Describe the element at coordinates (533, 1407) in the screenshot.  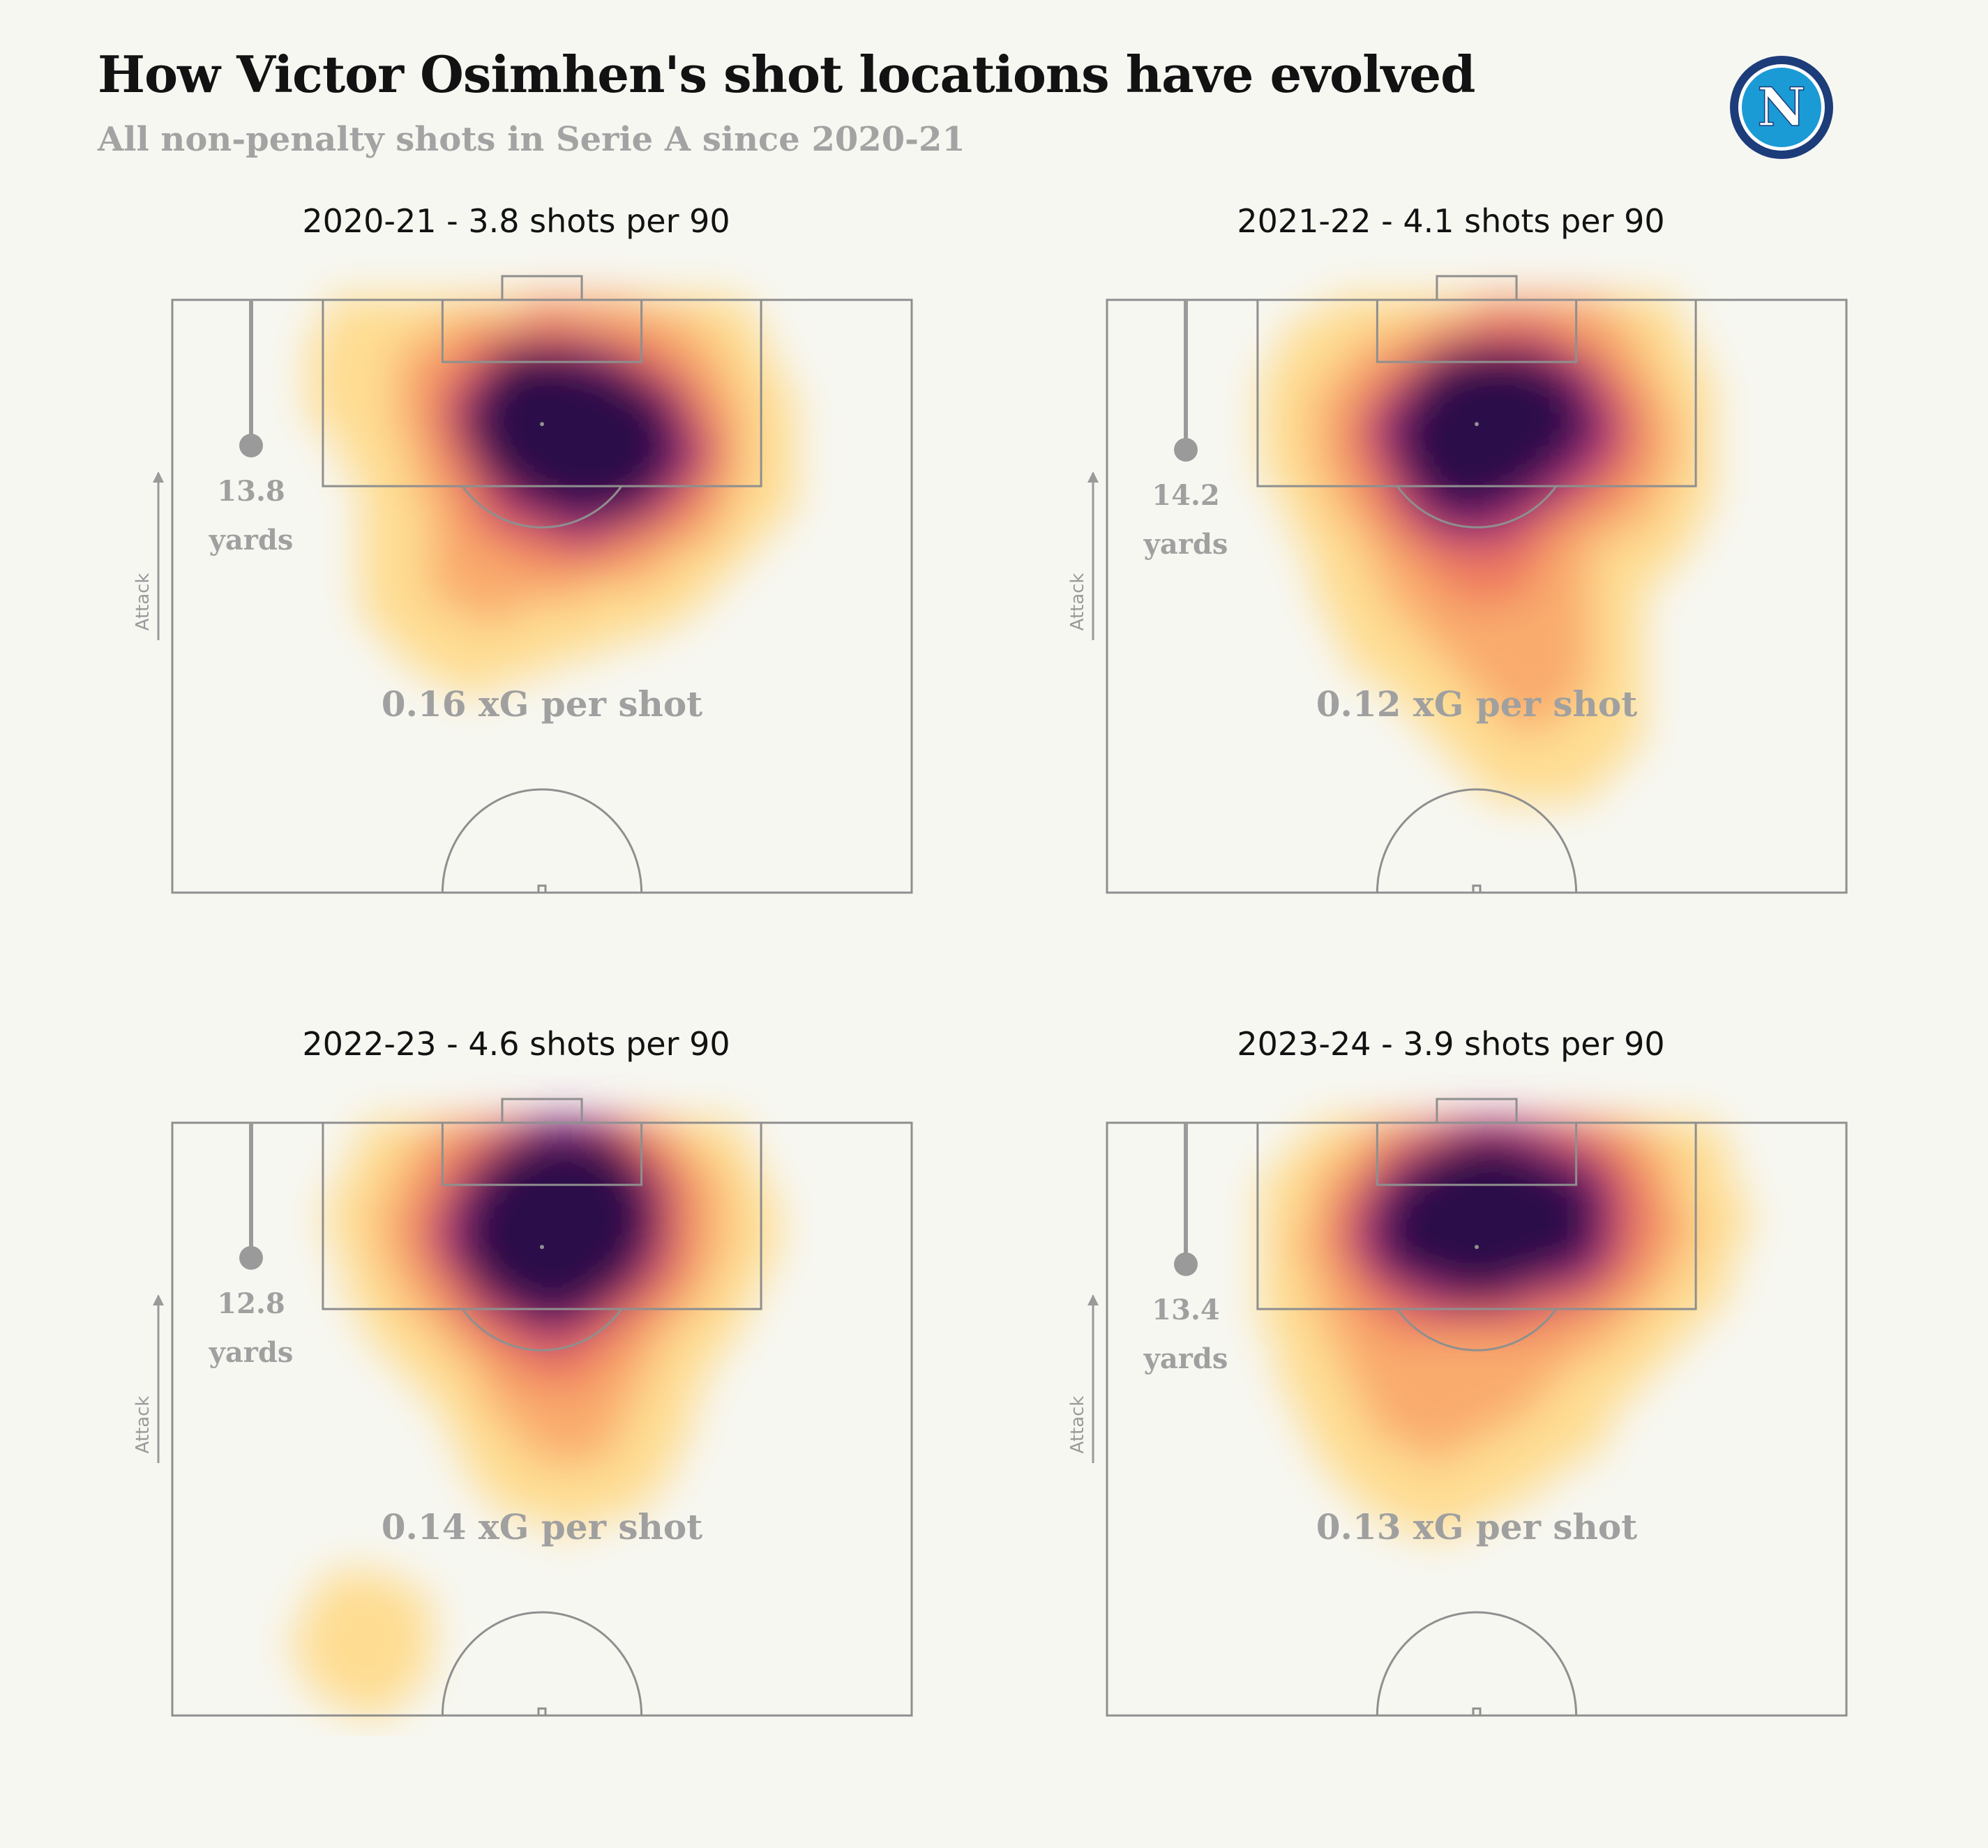
I see `pitch` at that location.